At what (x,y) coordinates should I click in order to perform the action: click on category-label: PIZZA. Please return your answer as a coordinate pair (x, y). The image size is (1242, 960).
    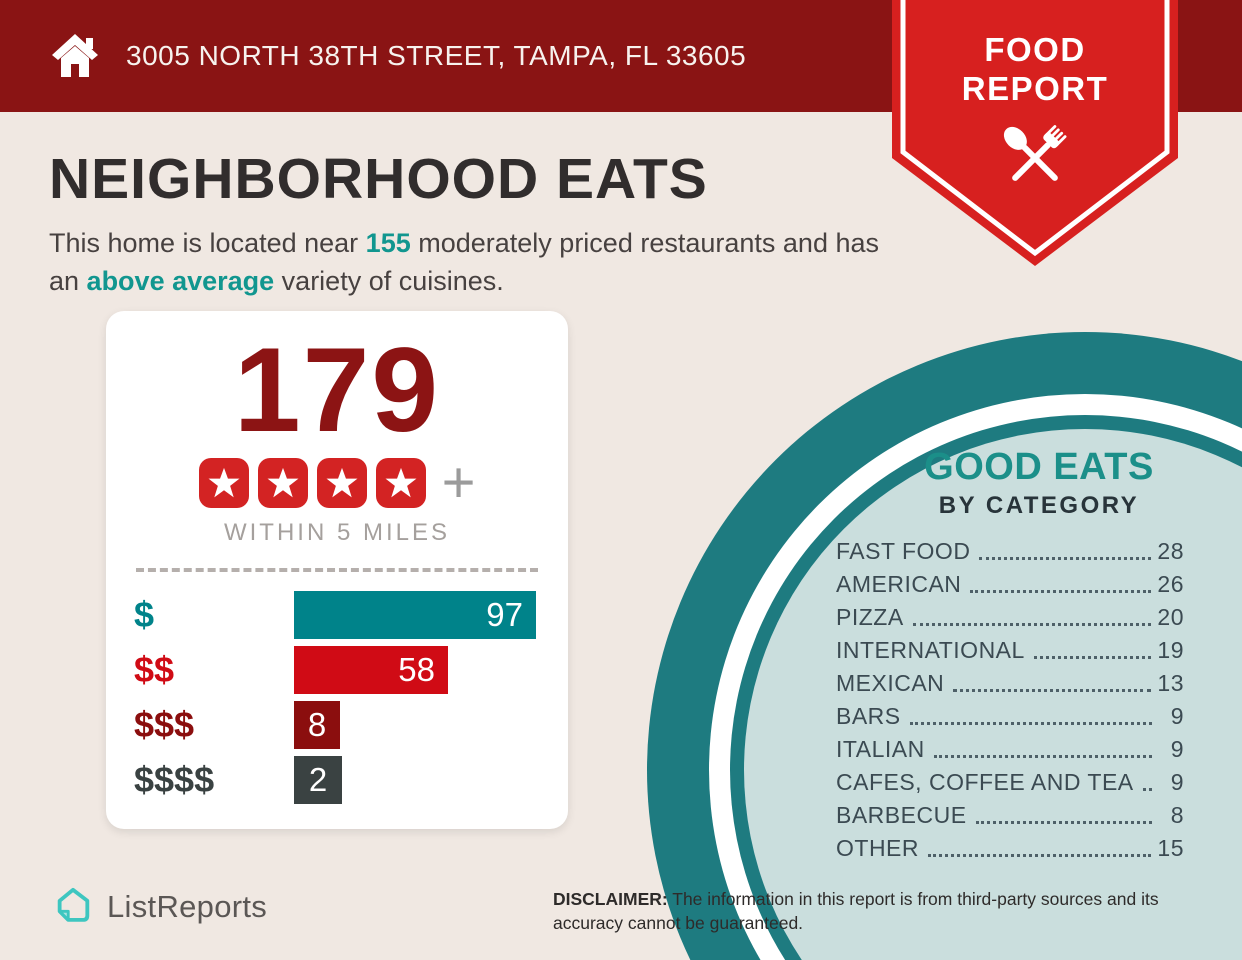
    Looking at the image, I should click on (870, 617).